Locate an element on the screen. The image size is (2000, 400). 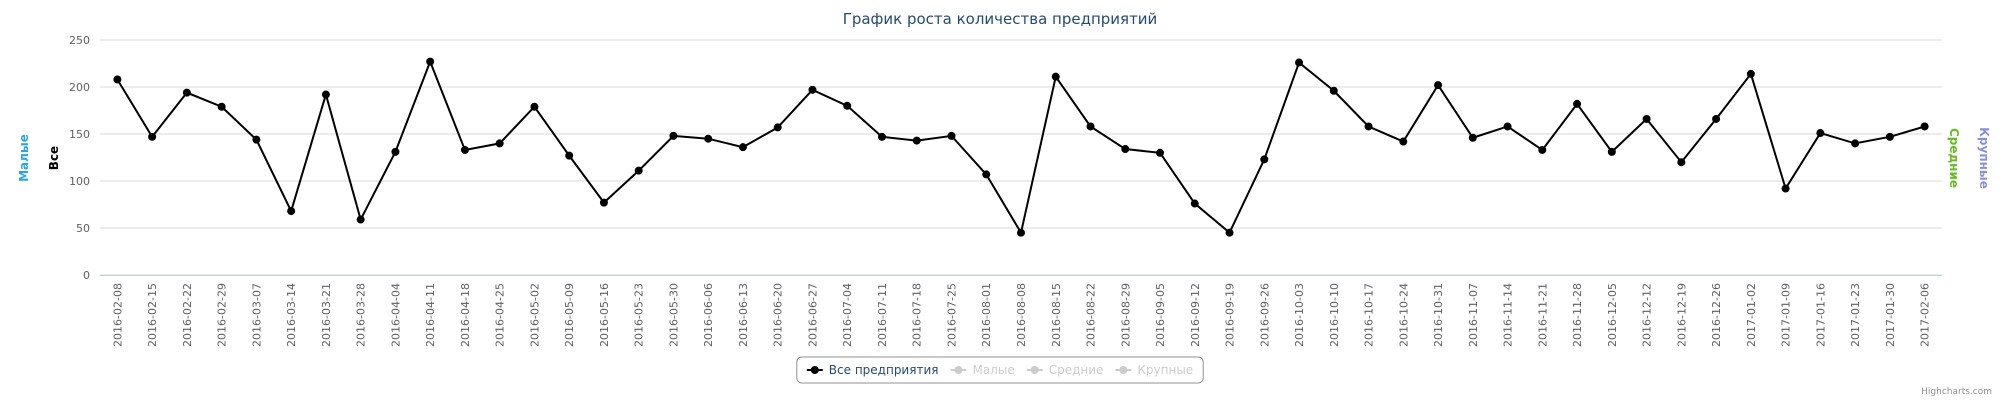
legend-item: Все предприятия is located at coordinates (872, 370).